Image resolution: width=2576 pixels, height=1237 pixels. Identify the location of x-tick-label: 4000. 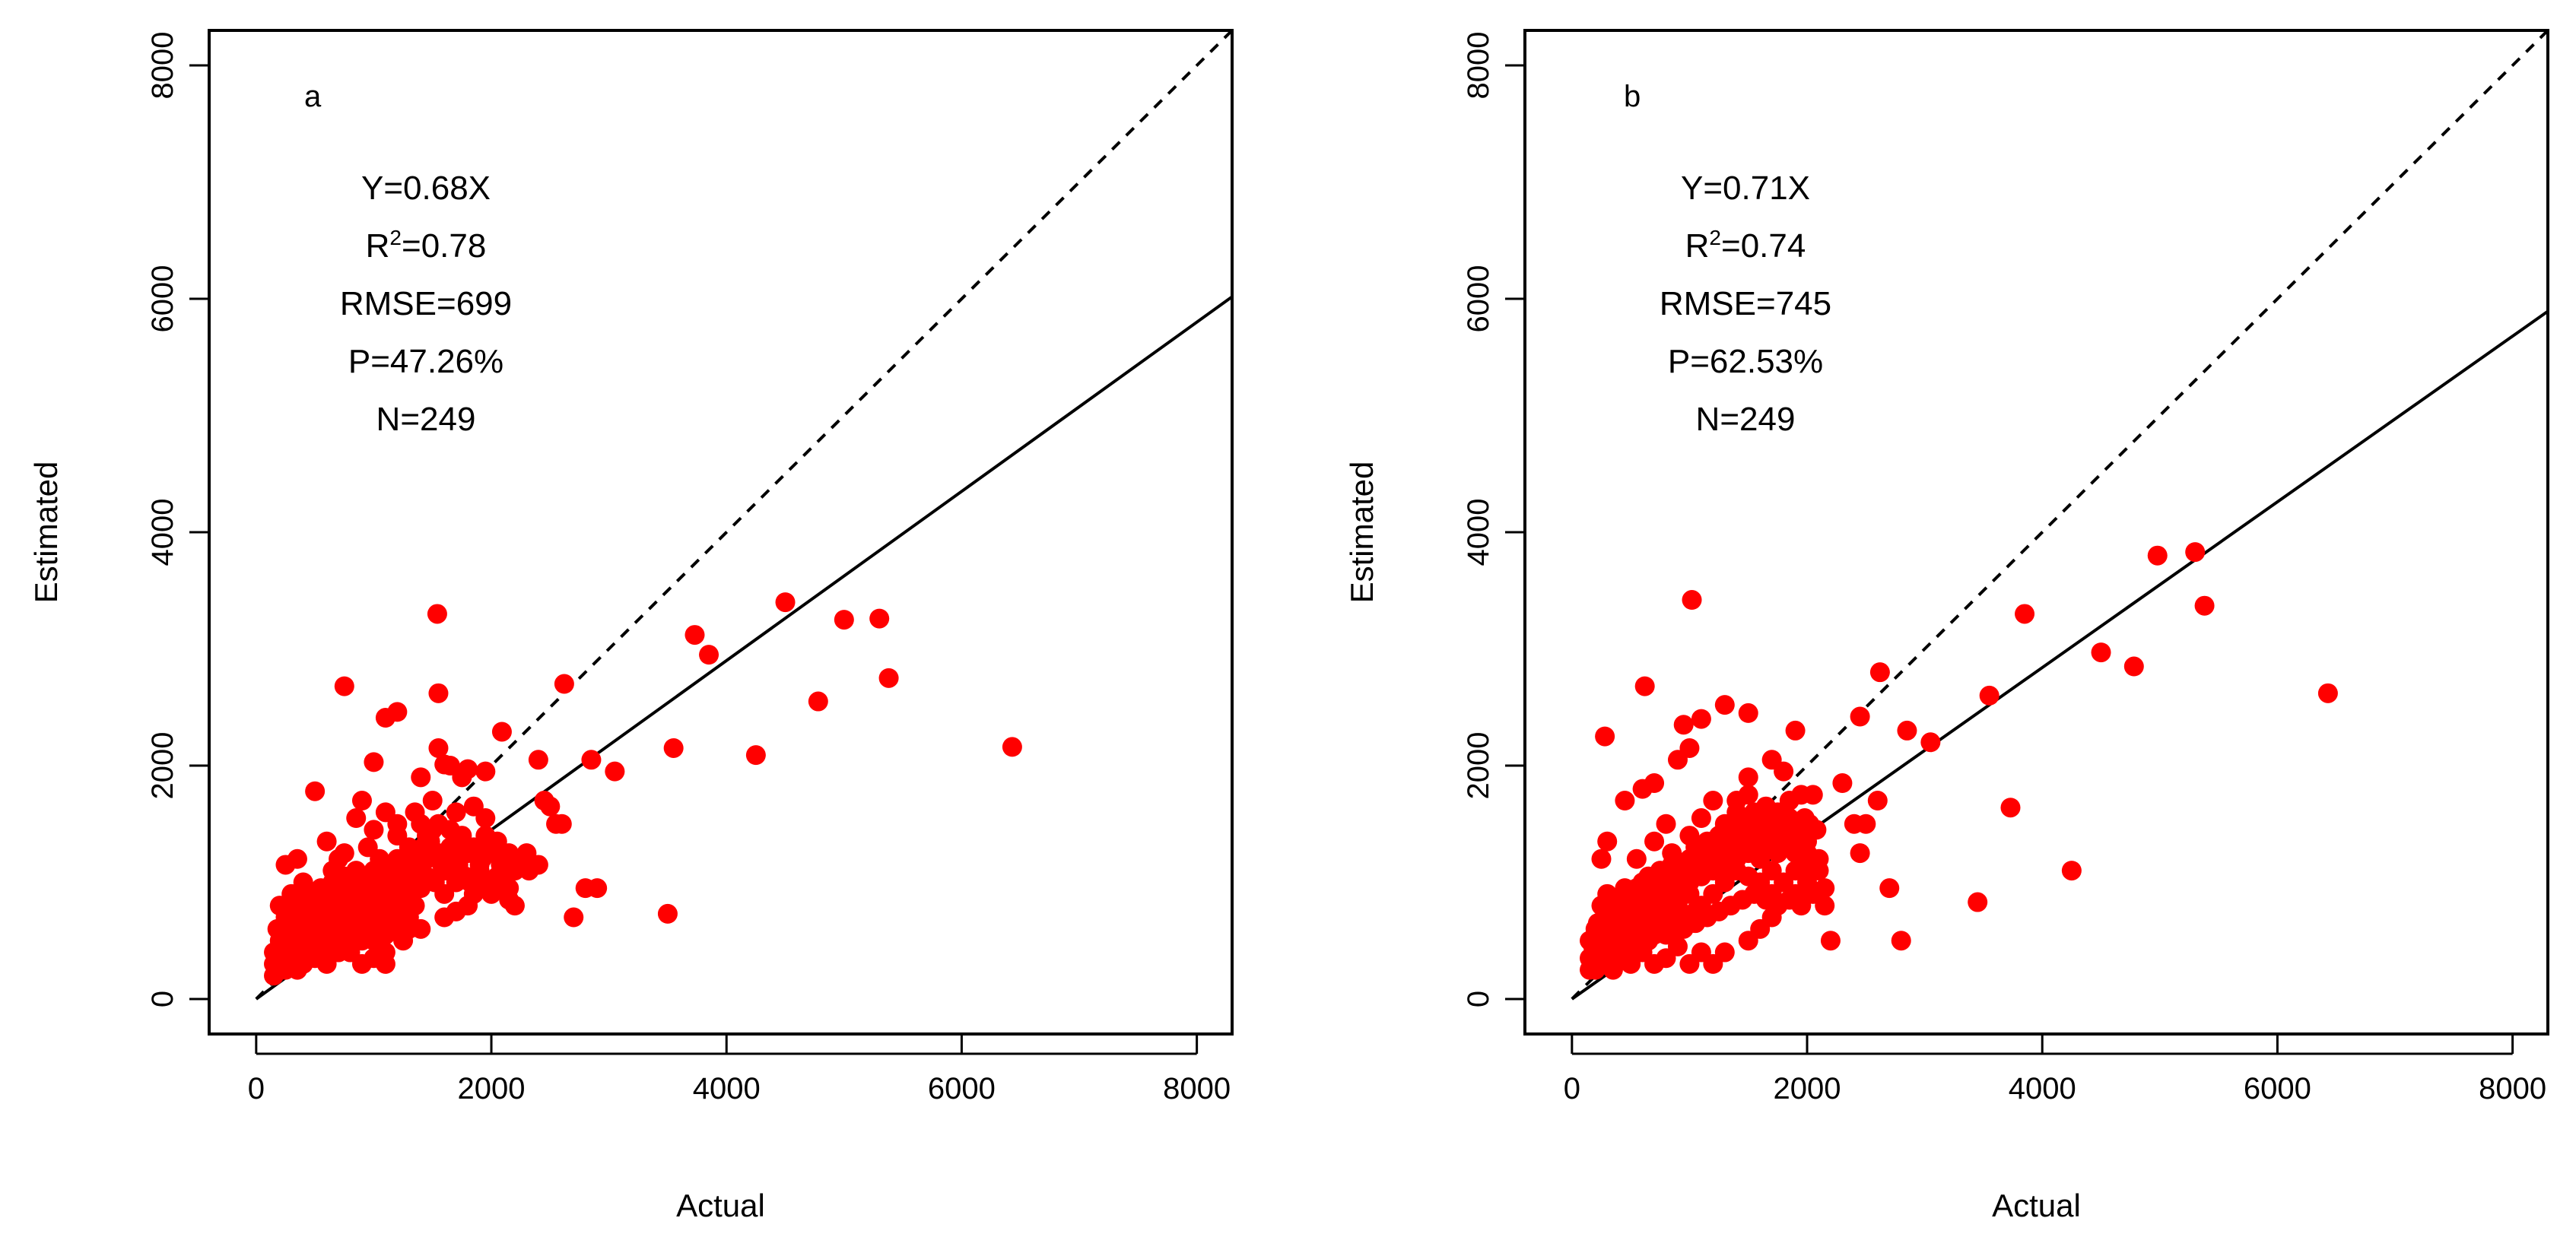
(2043, 1088).